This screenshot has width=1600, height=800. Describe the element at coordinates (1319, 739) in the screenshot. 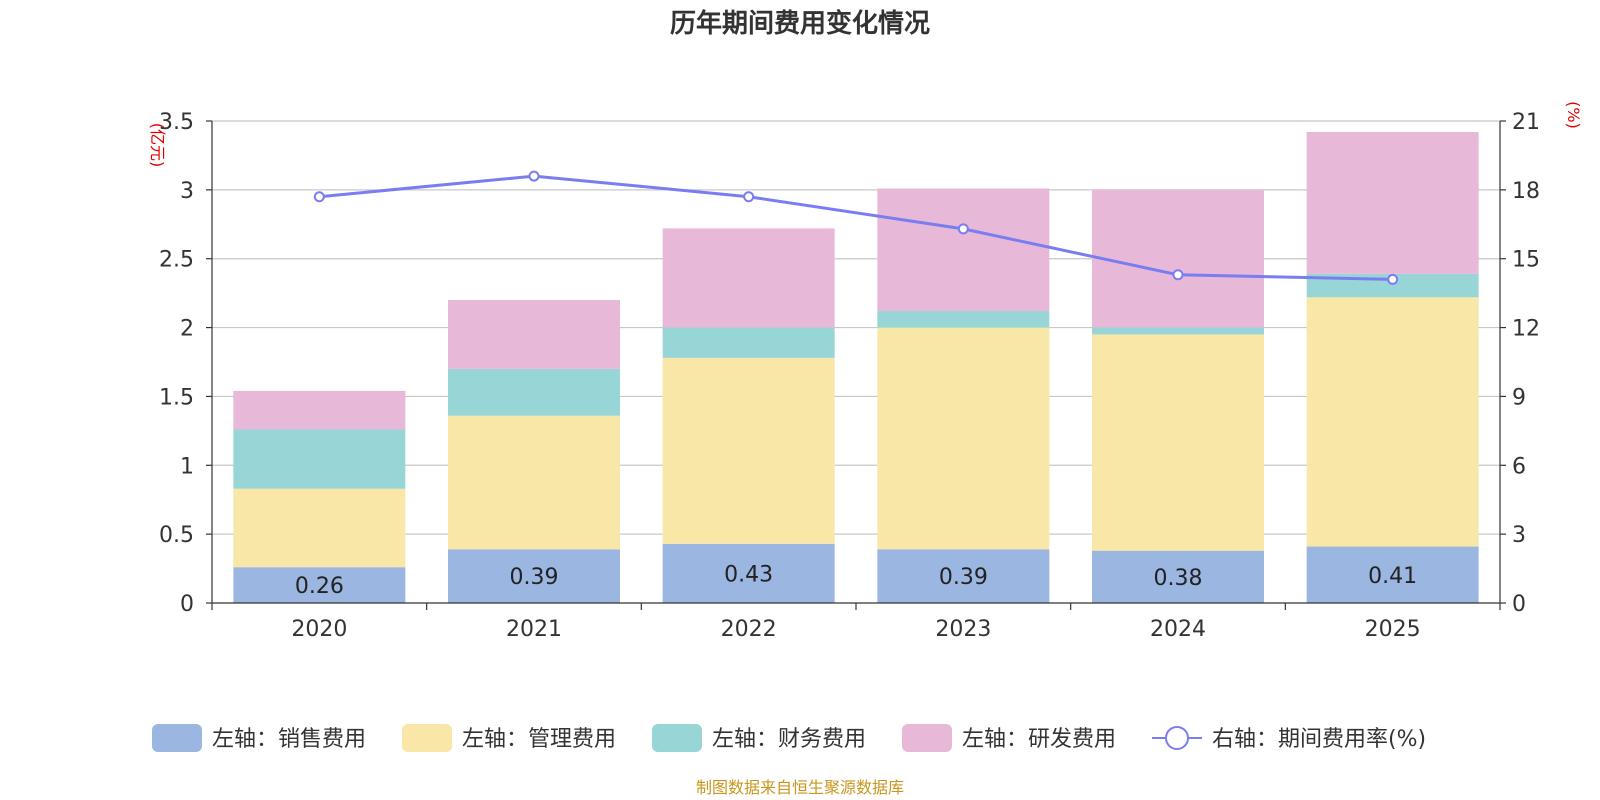

I see `legend-label: 右轴：期间费用率(%)` at that location.